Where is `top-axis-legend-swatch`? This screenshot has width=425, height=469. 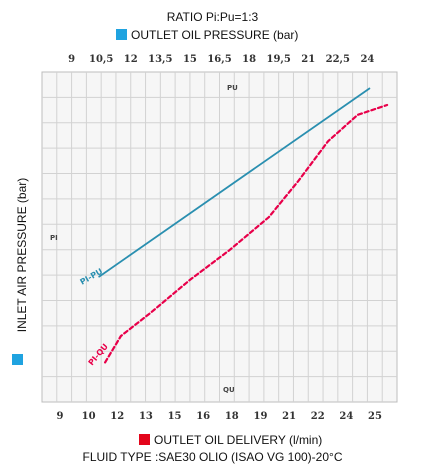 top-axis-legend-swatch is located at coordinates (121, 34).